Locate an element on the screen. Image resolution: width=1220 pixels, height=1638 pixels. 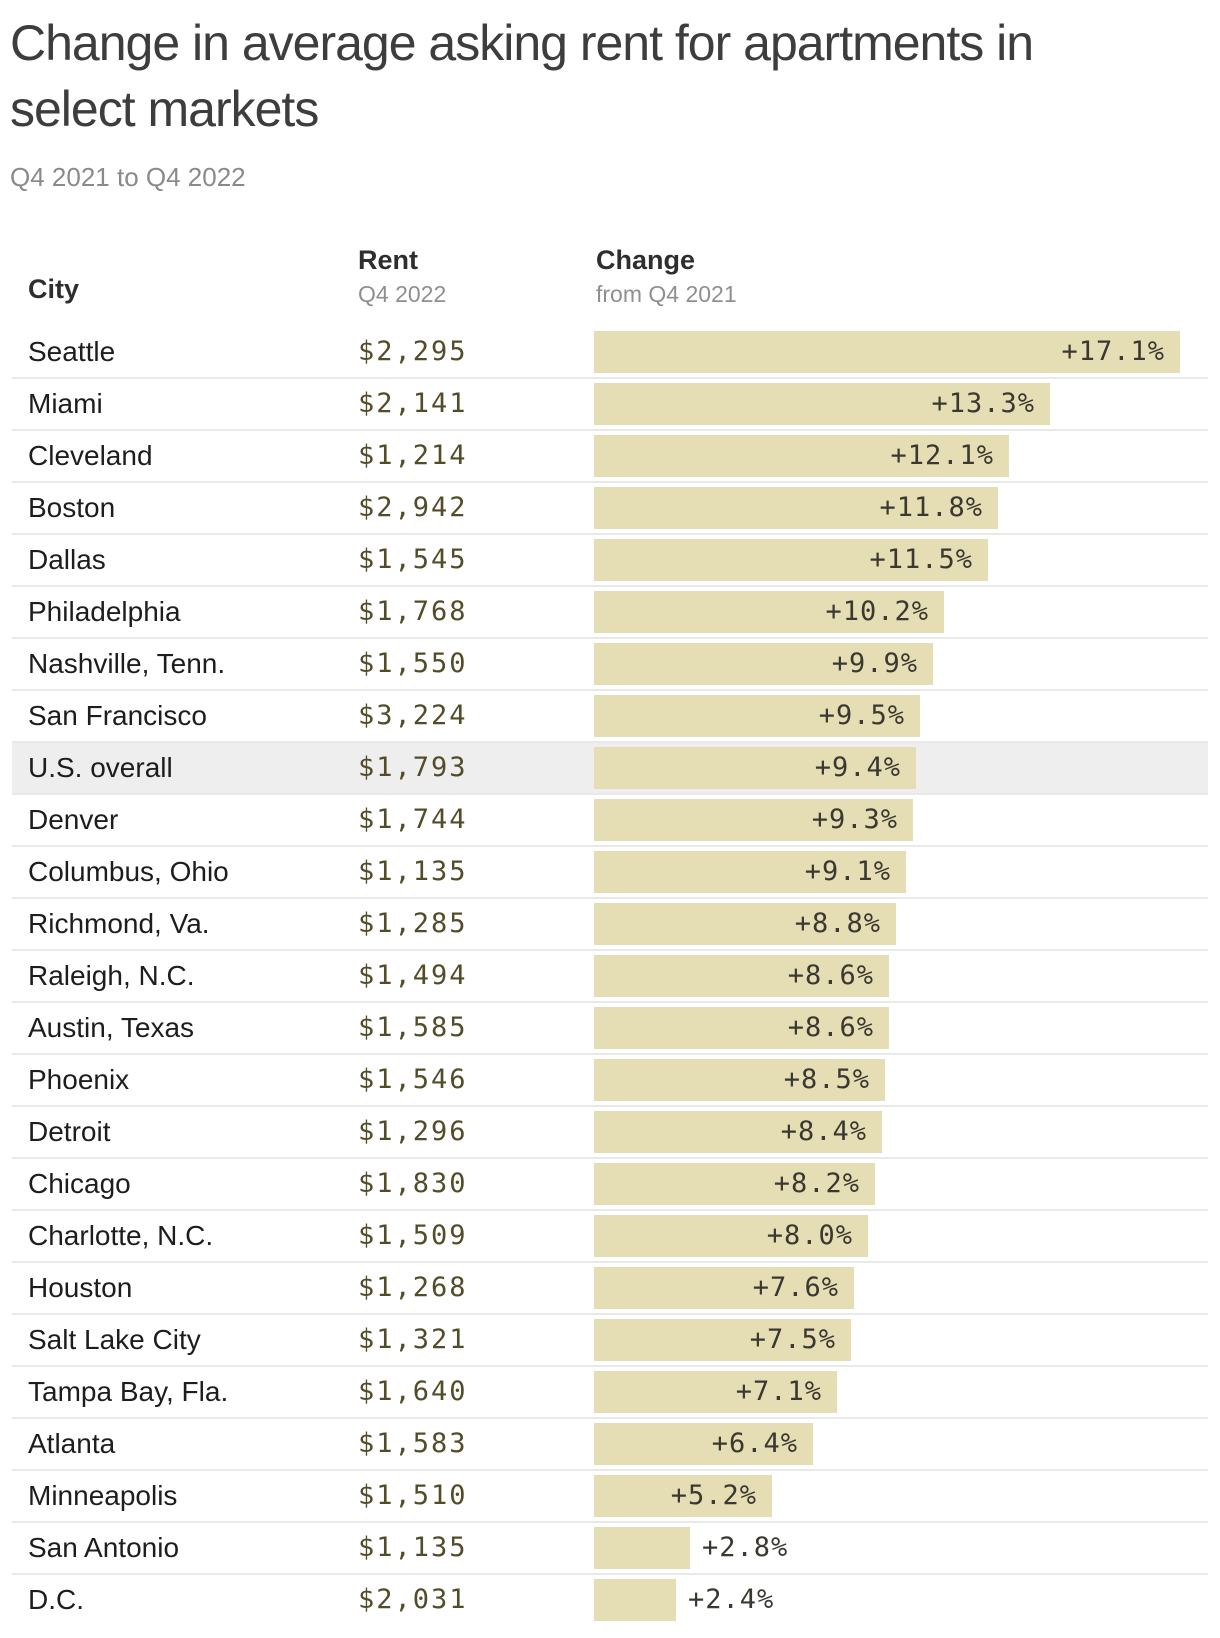
change-value-label: +8.5% is located at coordinates (826, 1079).